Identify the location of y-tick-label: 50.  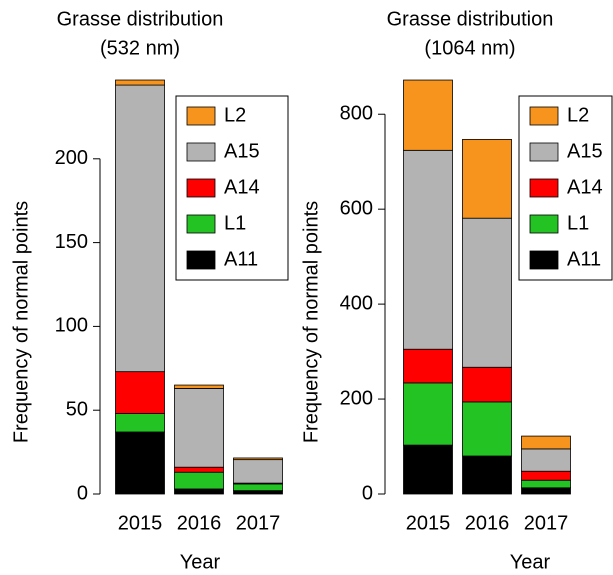
(77, 409).